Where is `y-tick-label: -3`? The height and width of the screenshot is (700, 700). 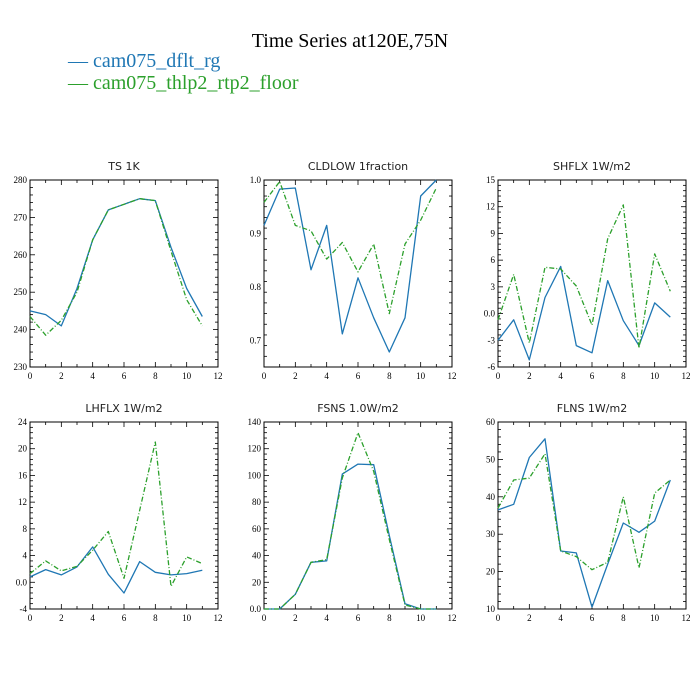 y-tick-label: -3 is located at coordinates (492, 340).